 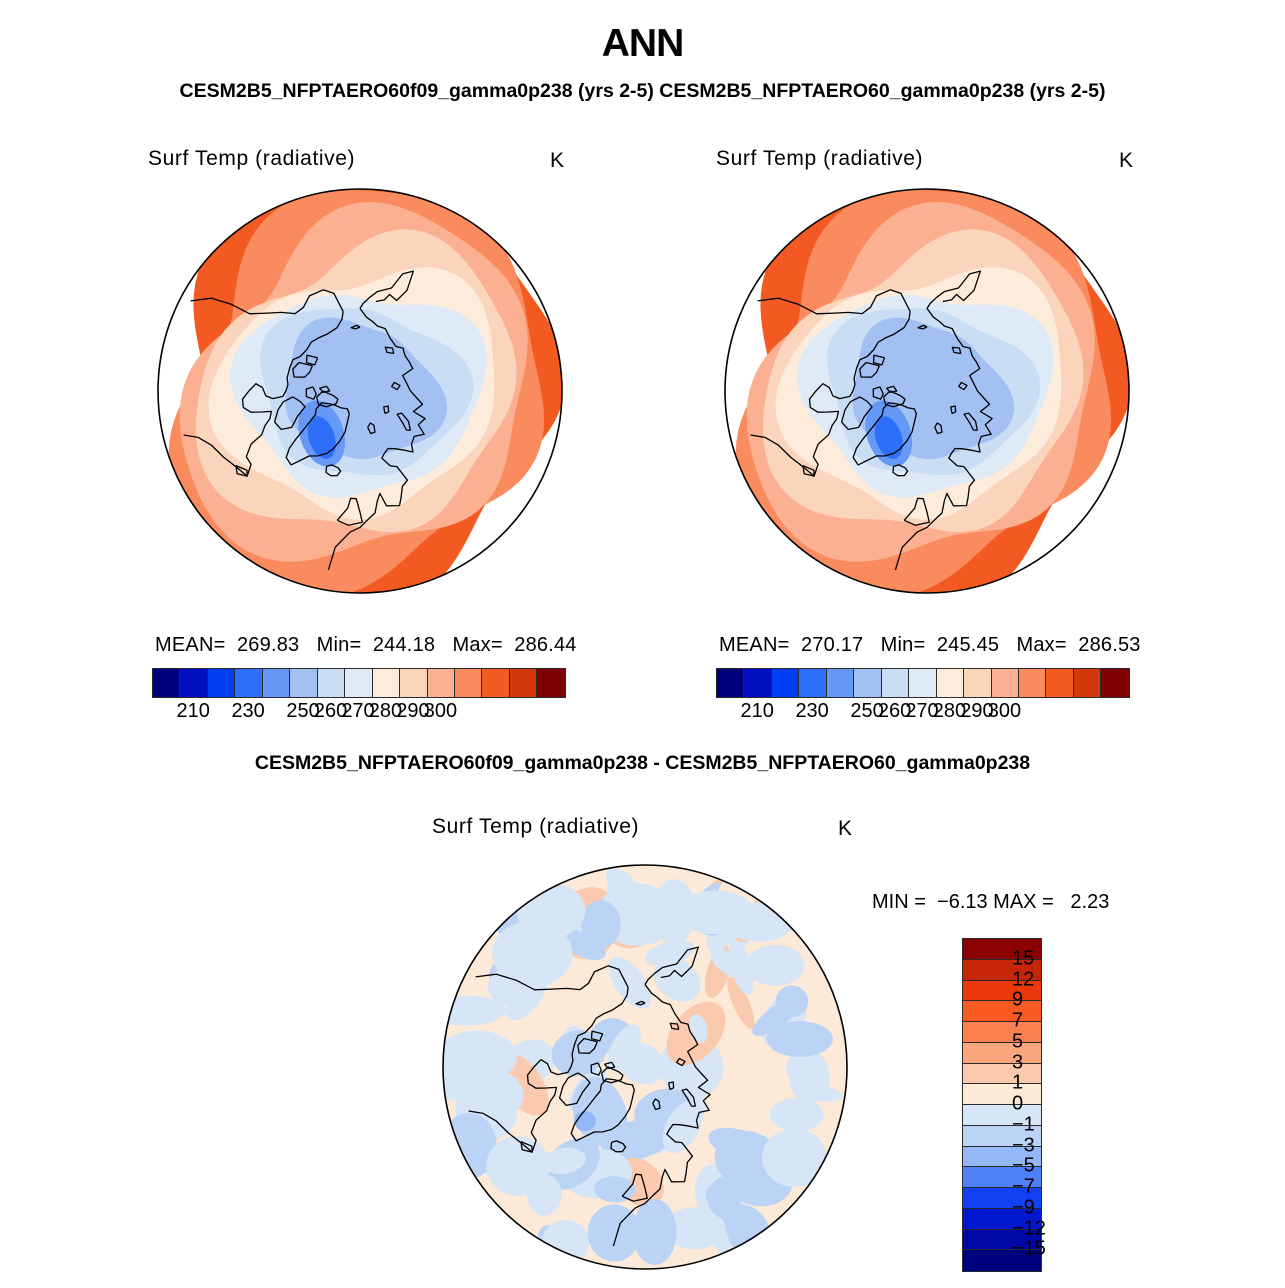 What do you see at coordinates (303, 711) in the screenshot?
I see `colorbar-tick-label: 250` at bounding box center [303, 711].